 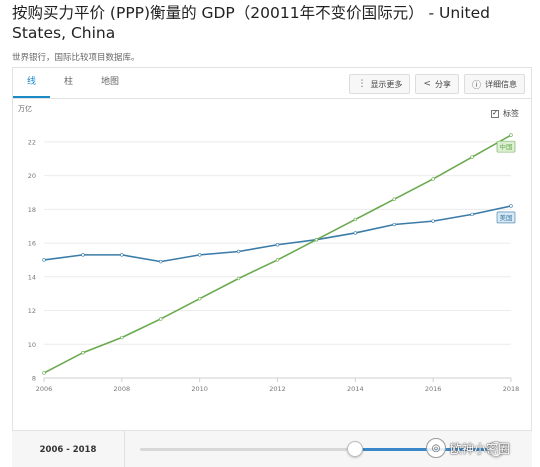 I want to click on chart-actions: ⋮ 显示更多 < 分享 ⓘ 详细信息, so click(x=437, y=84).